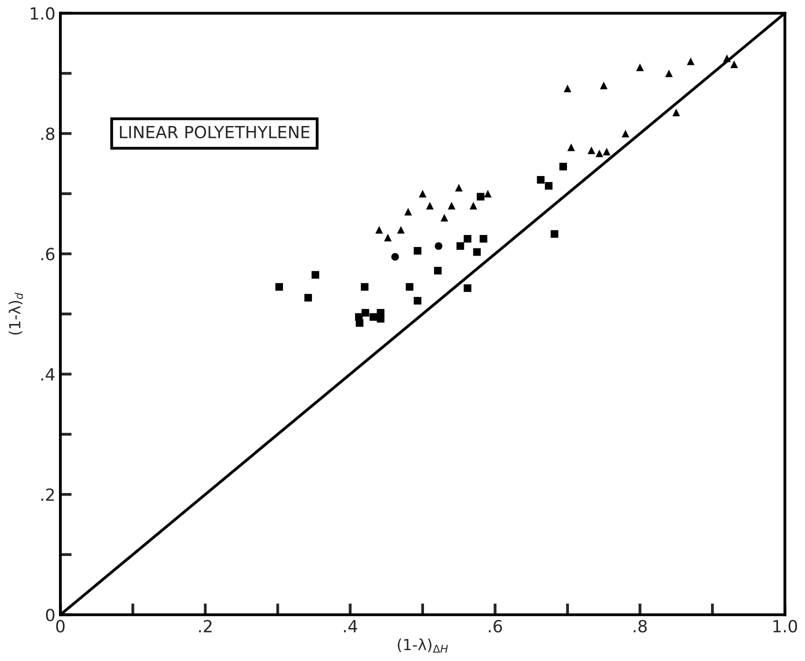  Describe the element at coordinates (640, 626) in the screenshot. I see `x-tick-label: .8` at that location.